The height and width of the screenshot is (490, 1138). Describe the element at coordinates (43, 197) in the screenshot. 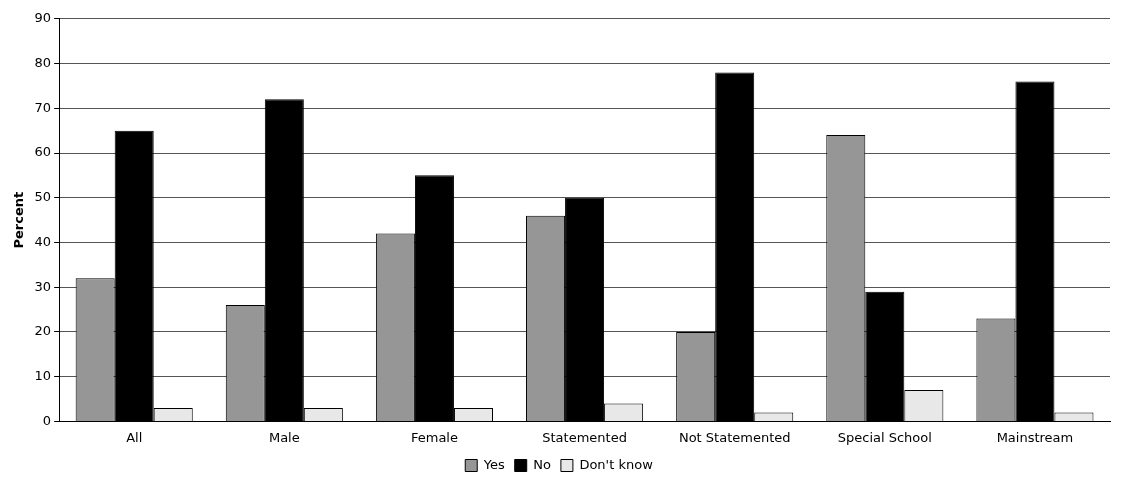

I see `y-tick-label: 50` at that location.